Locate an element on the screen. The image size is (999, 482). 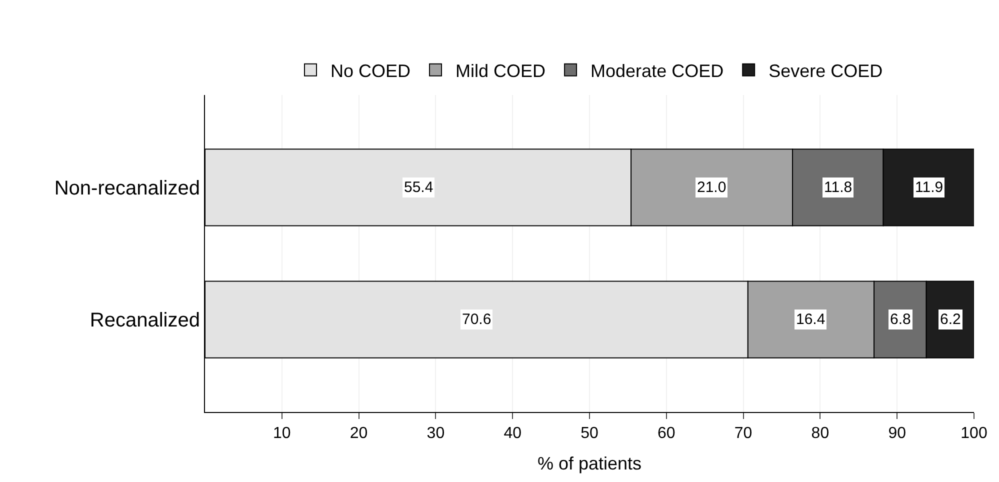
x-tick-label: 10 is located at coordinates (282, 433).